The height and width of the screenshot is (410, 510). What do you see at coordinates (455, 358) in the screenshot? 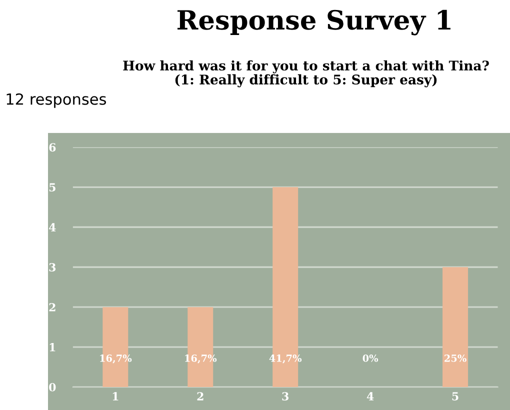
I see `annotation: 25%` at bounding box center [455, 358].